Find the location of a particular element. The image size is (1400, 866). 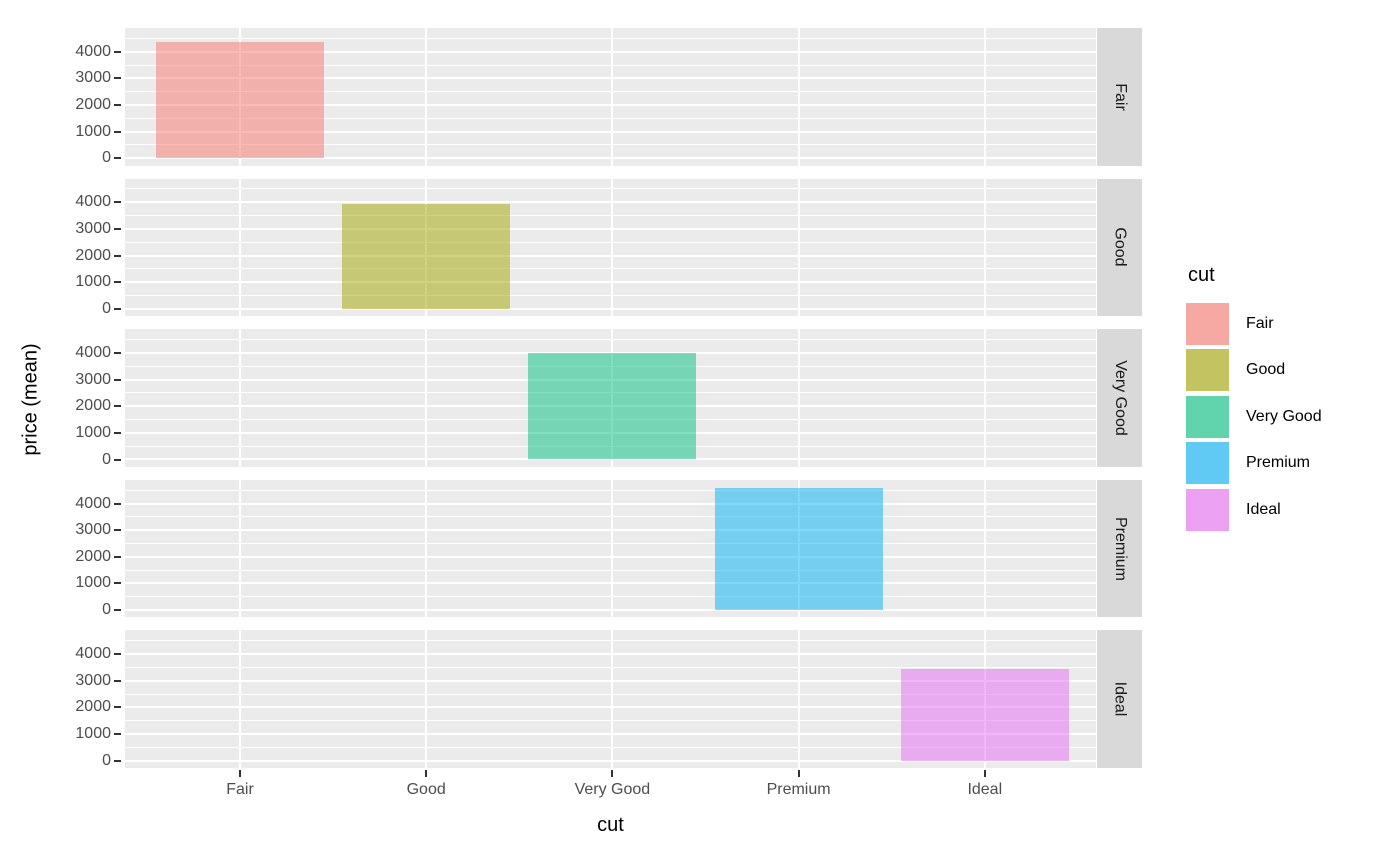

facet-panel-premium is located at coordinates (610, 548).